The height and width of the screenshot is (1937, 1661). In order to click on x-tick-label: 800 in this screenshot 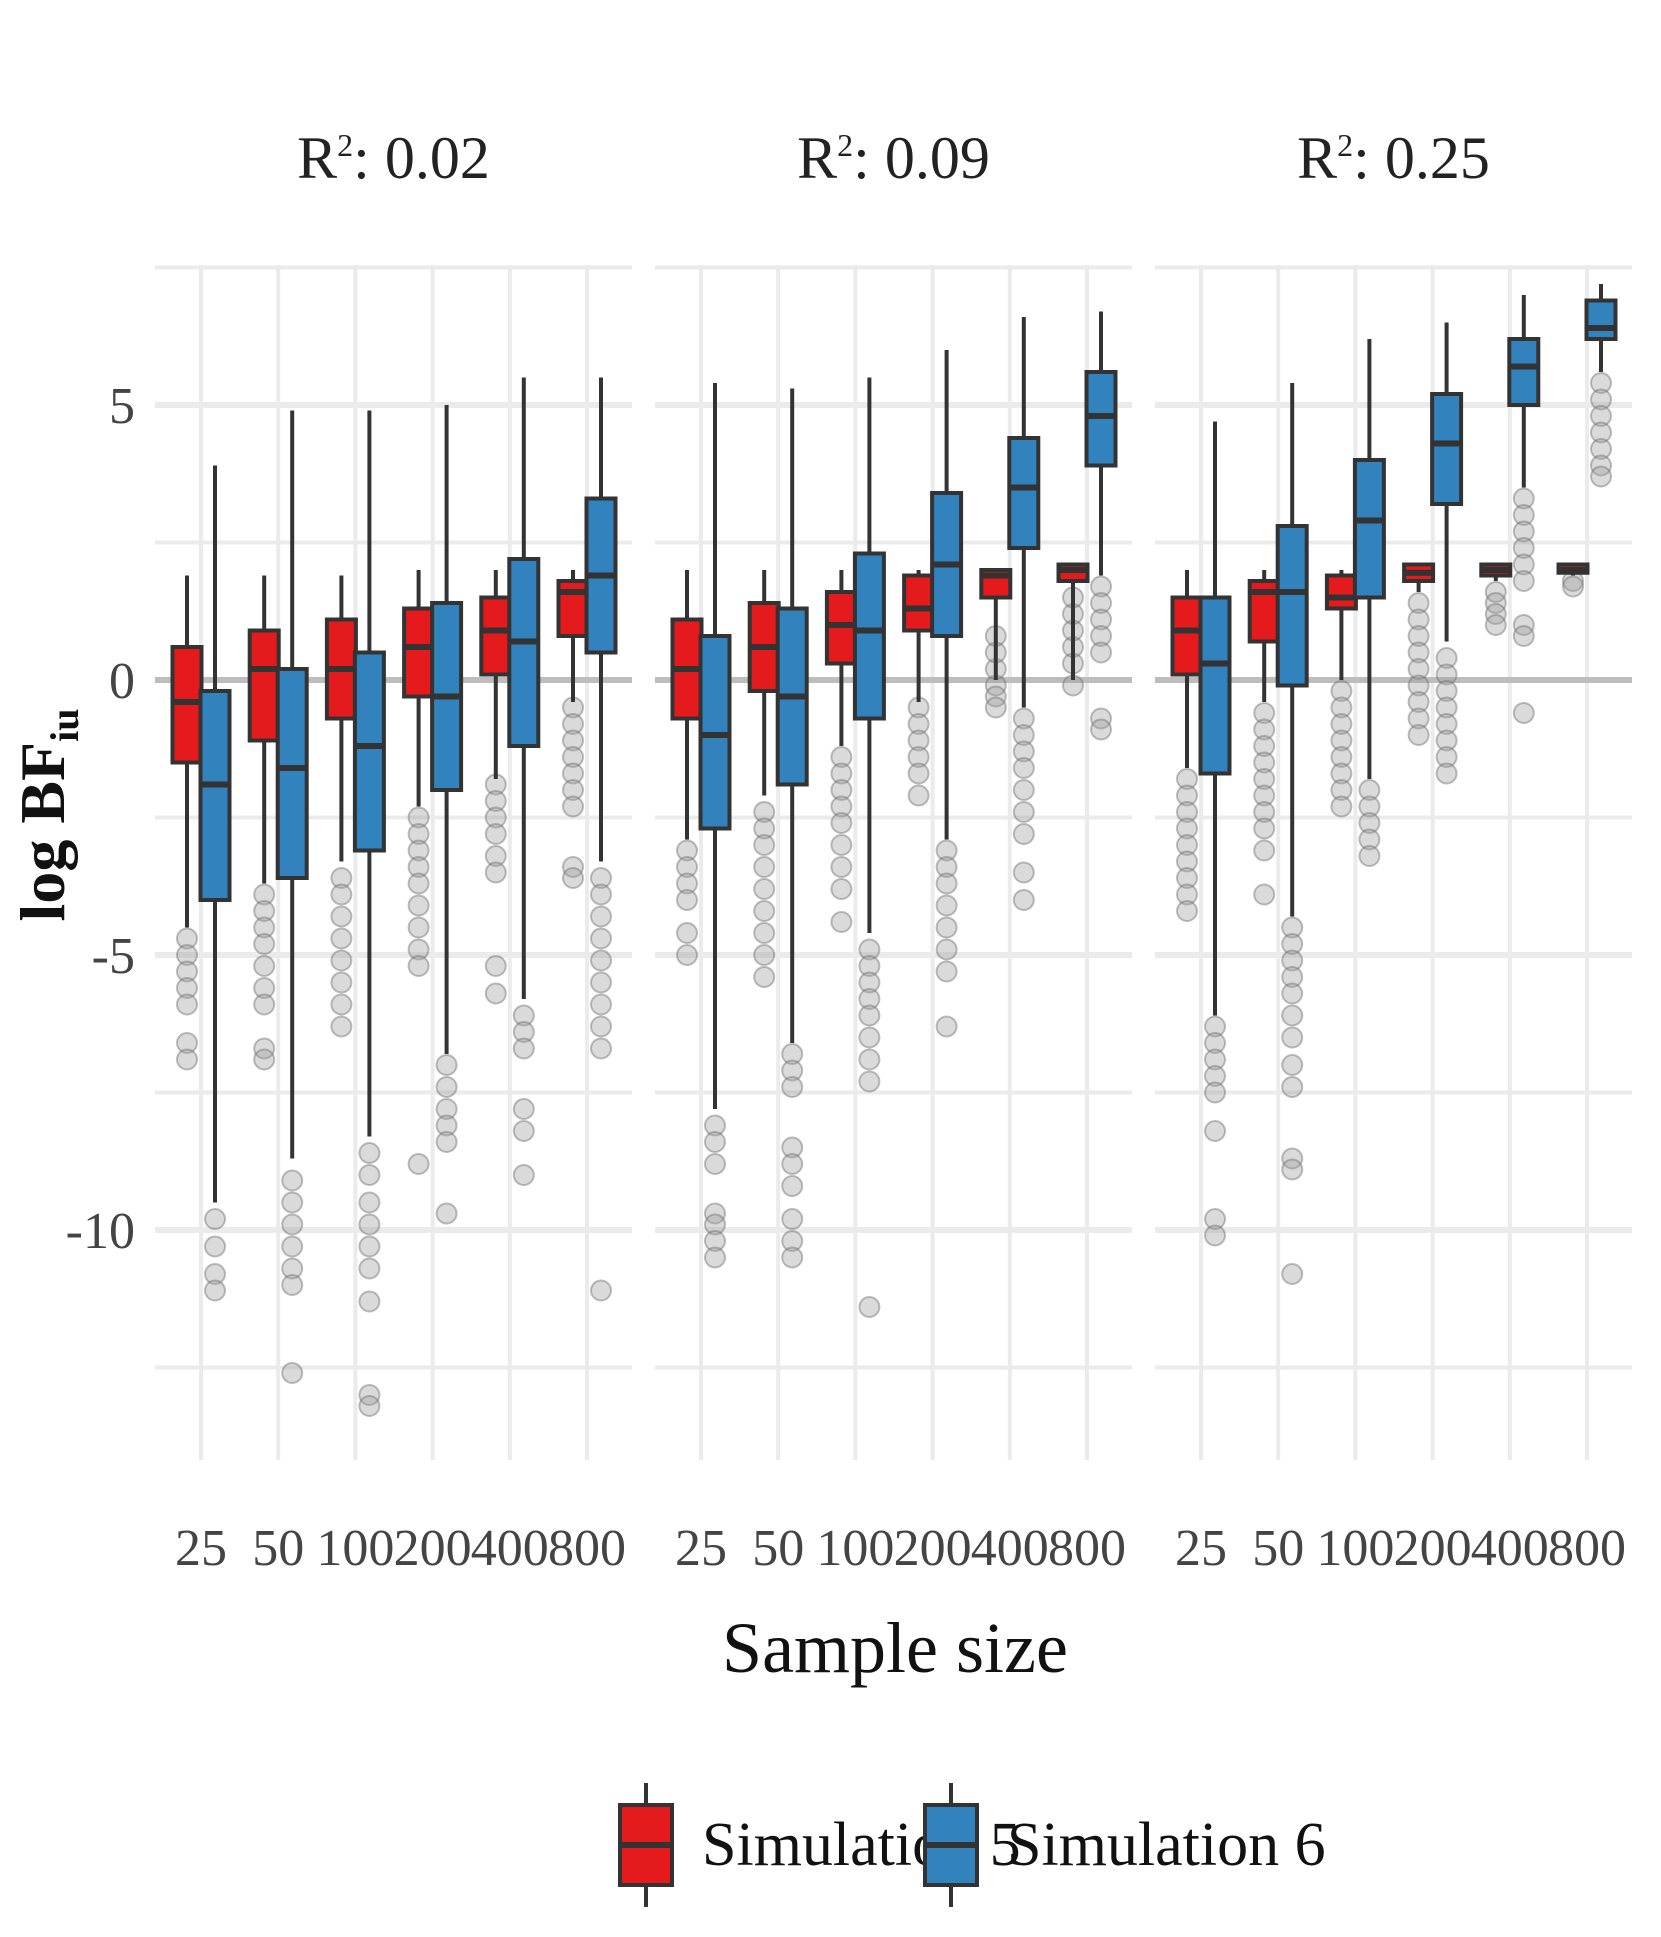, I will do `click(587, 1548)`.